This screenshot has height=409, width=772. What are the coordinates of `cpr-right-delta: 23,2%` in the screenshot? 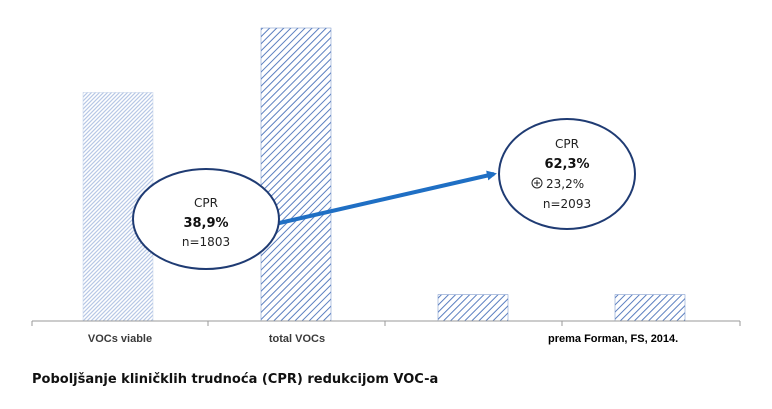 It's located at (565, 184).